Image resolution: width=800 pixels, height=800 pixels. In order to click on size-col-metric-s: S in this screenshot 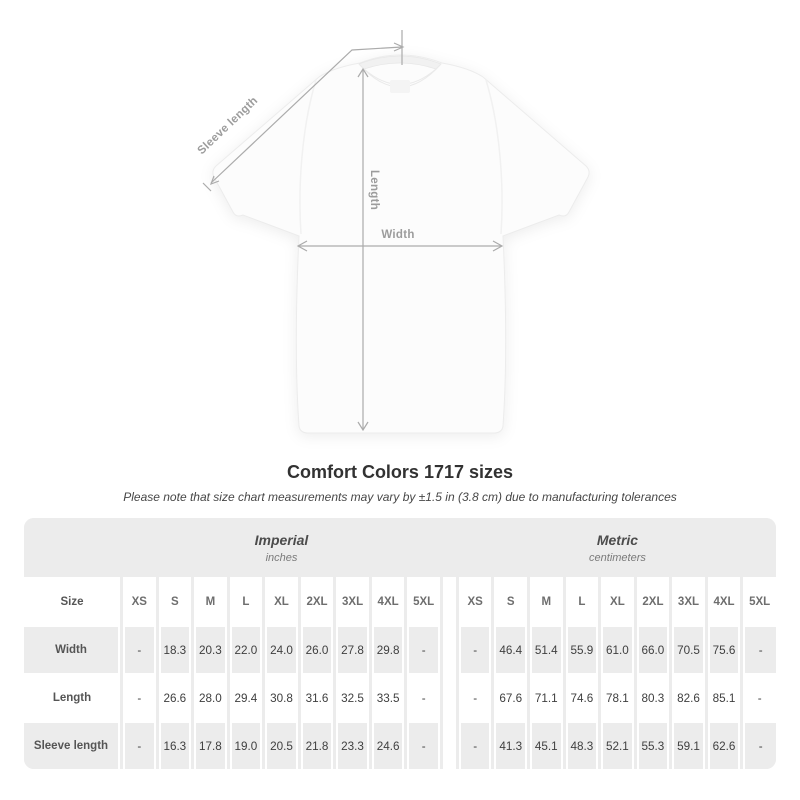, I will do `click(511, 601)`.